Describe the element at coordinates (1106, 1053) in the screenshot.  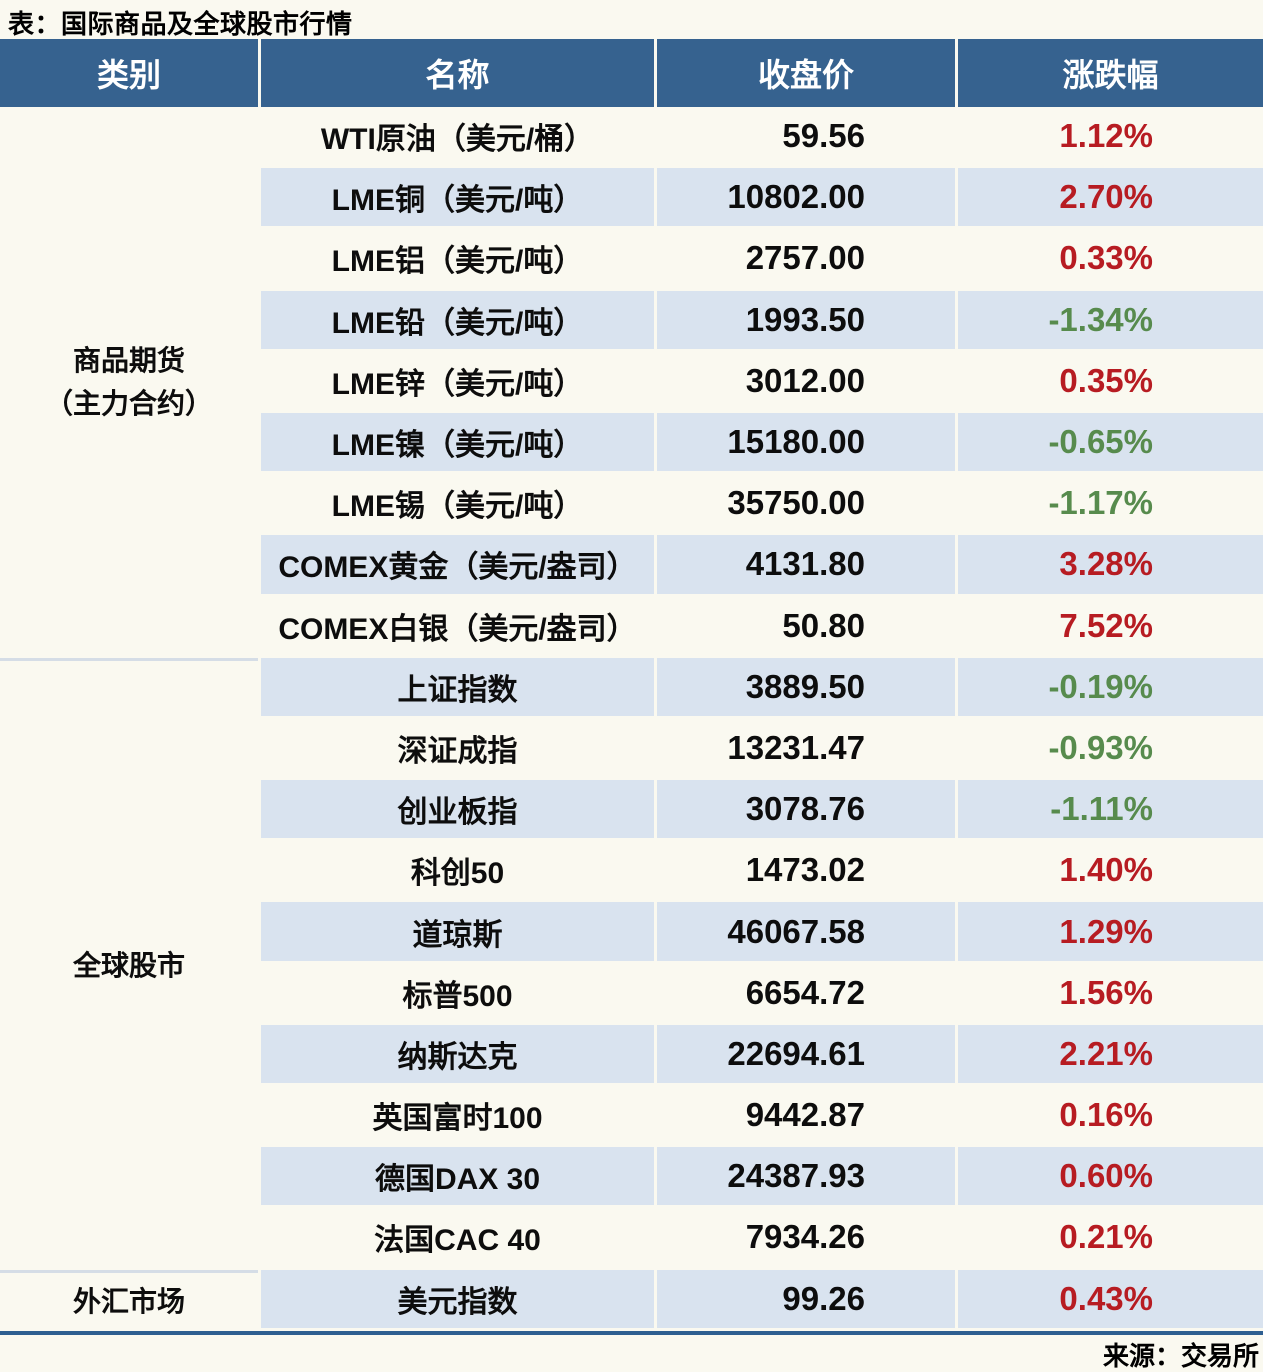
I see `change-percent-cell: 2.21%` at that location.